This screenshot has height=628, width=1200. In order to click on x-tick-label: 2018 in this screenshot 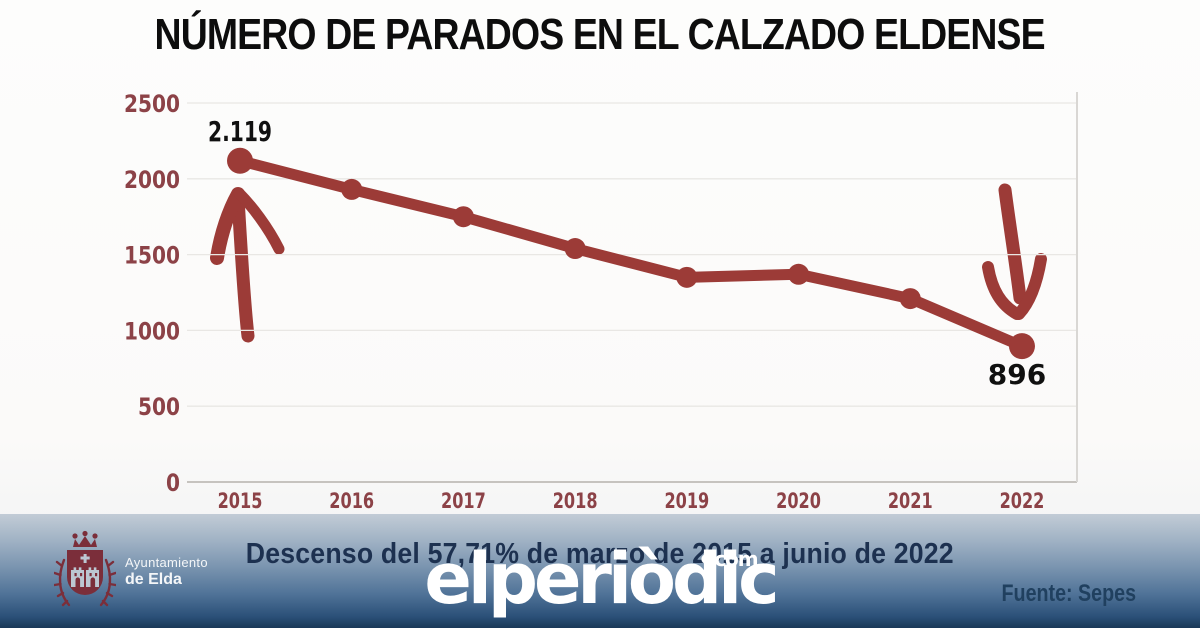, I will do `click(575, 501)`.